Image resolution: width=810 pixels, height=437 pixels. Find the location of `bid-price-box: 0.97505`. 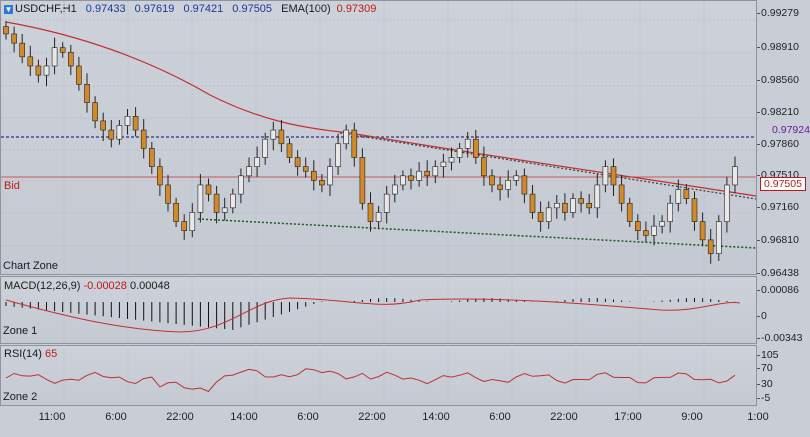

bid-price-box: 0.97505 is located at coordinates (783, 184).